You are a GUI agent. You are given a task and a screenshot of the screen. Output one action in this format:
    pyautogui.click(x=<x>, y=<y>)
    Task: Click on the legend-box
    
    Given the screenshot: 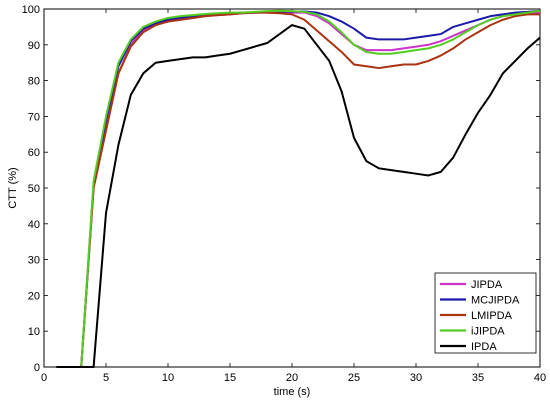 What is the action you would take?
    pyautogui.click(x=485, y=313)
    